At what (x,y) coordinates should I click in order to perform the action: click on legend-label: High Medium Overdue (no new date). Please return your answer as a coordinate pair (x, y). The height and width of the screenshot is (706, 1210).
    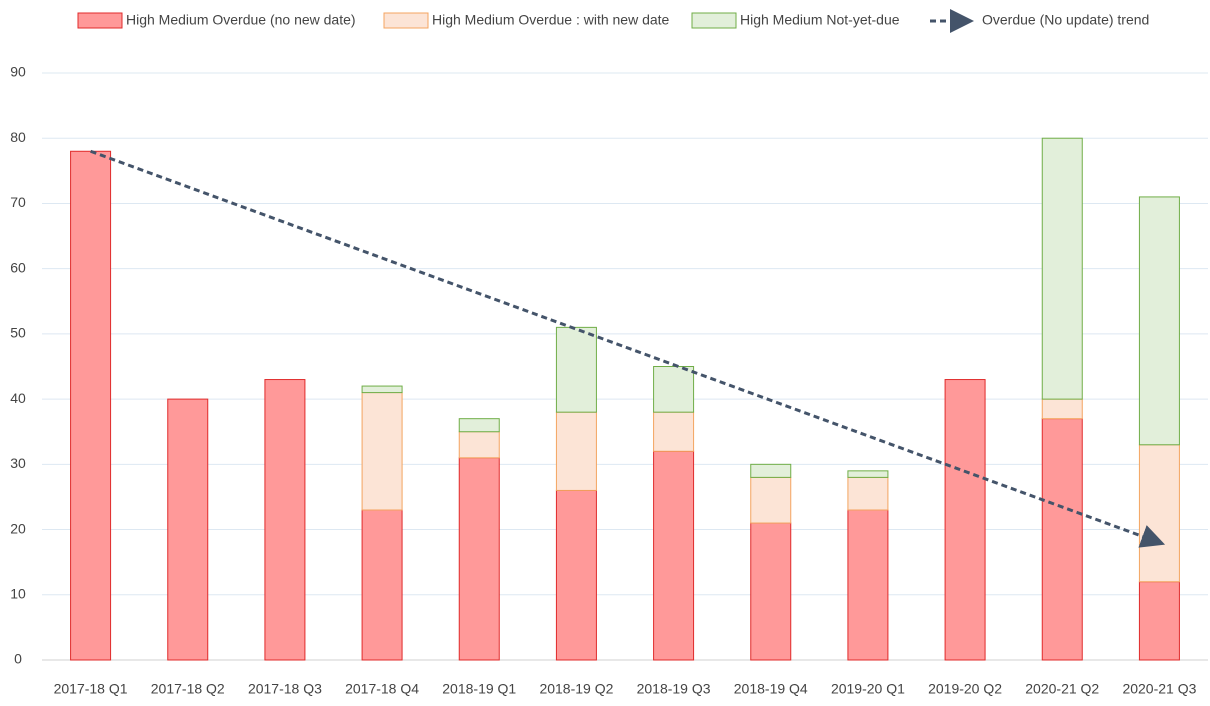
    Looking at the image, I should click on (241, 20).